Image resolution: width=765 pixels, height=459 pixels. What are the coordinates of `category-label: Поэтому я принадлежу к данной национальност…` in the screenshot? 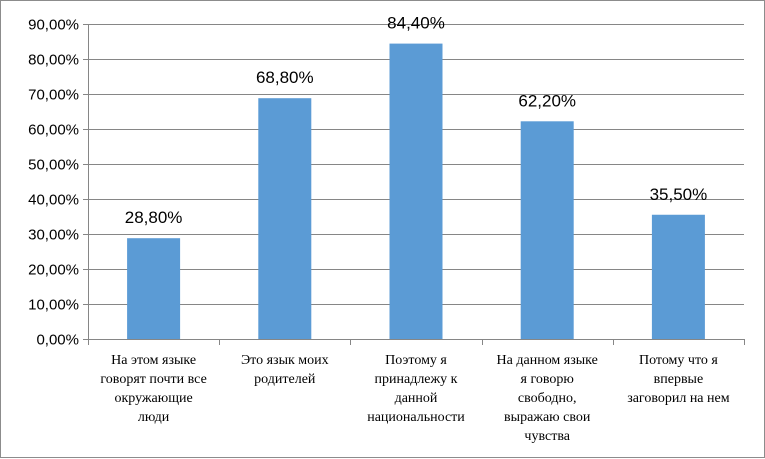 It's located at (416, 389).